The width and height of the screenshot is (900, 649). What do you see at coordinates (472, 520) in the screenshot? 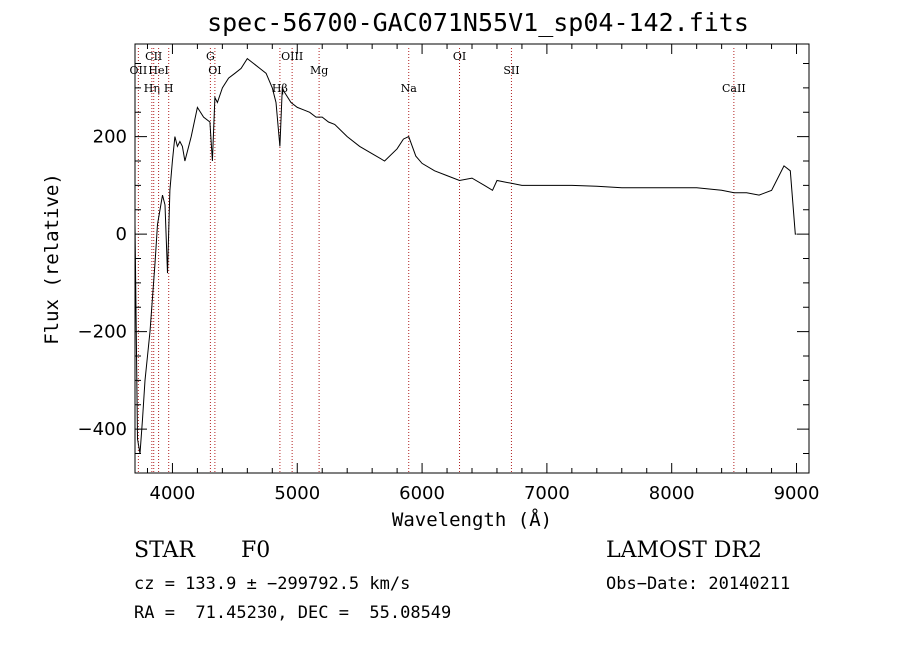
I see `x-axis-label: Wavelength (Å)` at bounding box center [472, 520].